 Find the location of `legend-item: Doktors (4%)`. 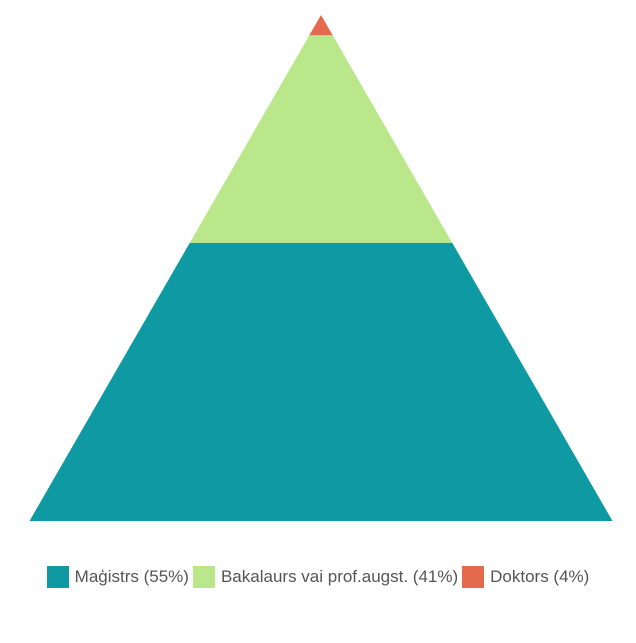

legend-item: Doktors (4%) is located at coordinates (525, 577).